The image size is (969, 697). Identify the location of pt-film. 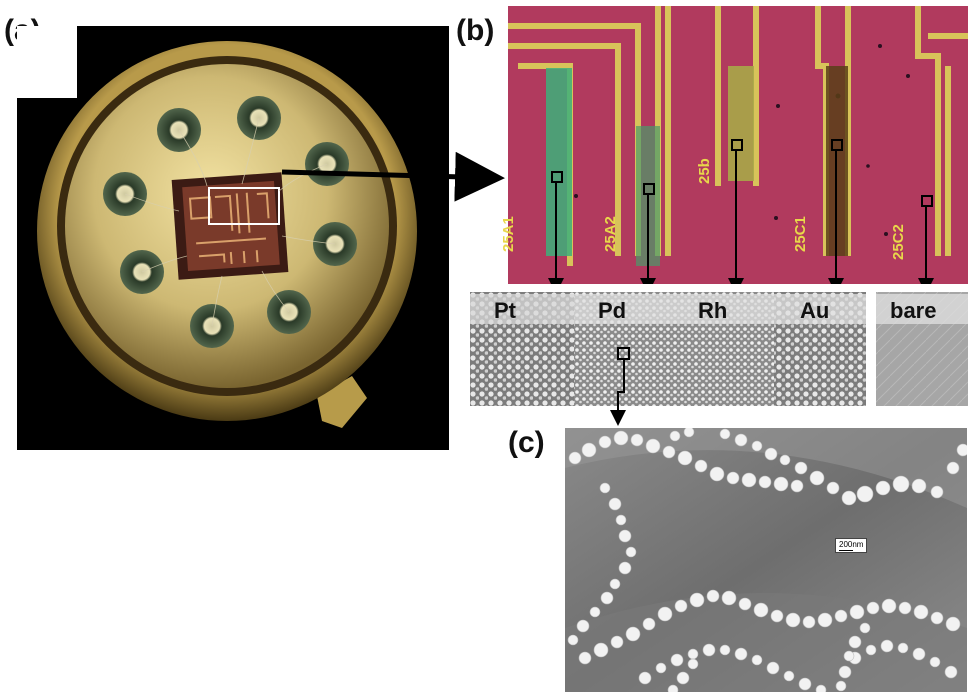
(559, 162).